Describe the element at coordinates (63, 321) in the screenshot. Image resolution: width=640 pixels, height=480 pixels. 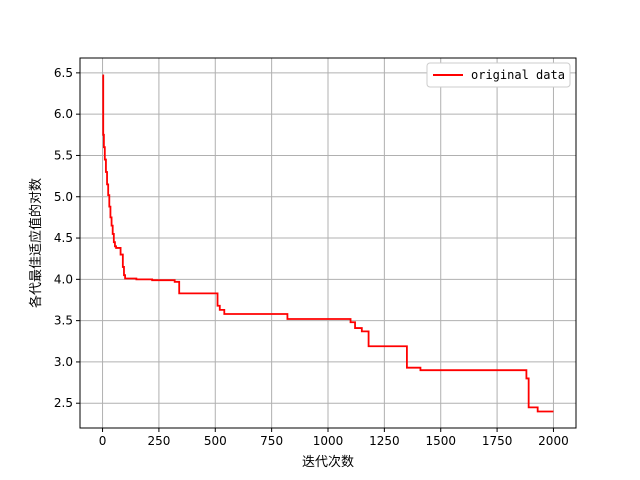
I see `y-tick-label: 3.5` at that location.